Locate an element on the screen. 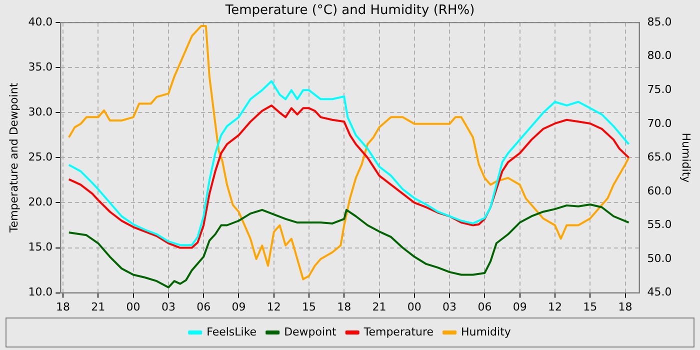 The width and height of the screenshot is (700, 350). y2-axis-title: Humidity is located at coordinates (686, 158).